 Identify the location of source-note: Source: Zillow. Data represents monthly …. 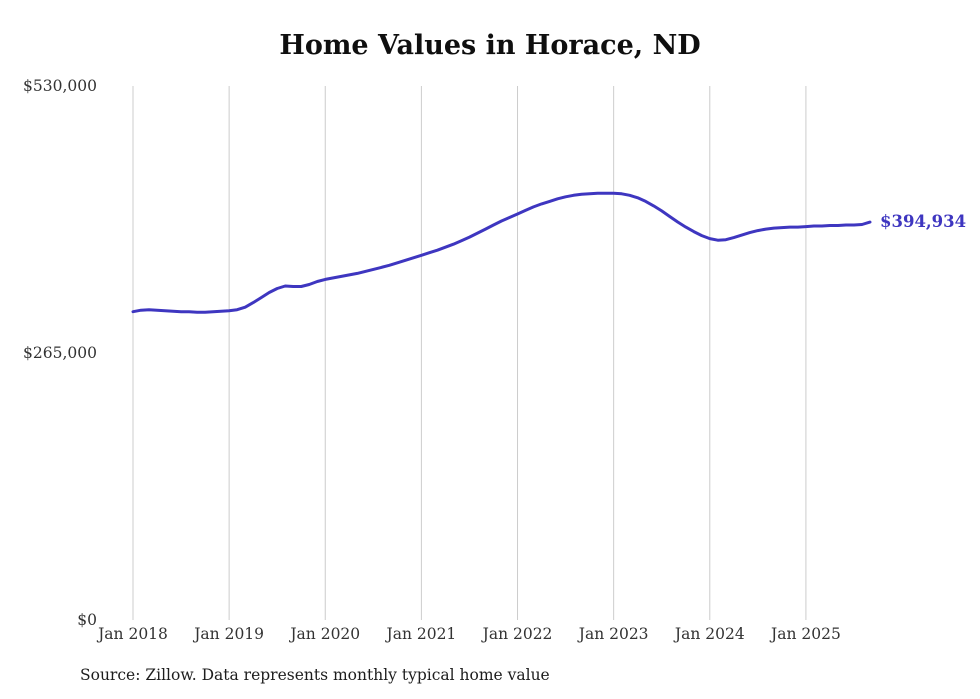
(315, 675).